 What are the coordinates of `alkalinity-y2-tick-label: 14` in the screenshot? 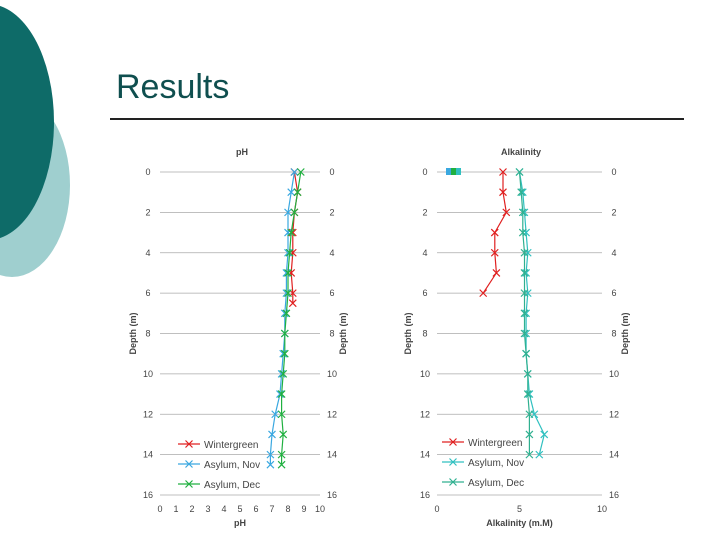 It's located at (614, 455).